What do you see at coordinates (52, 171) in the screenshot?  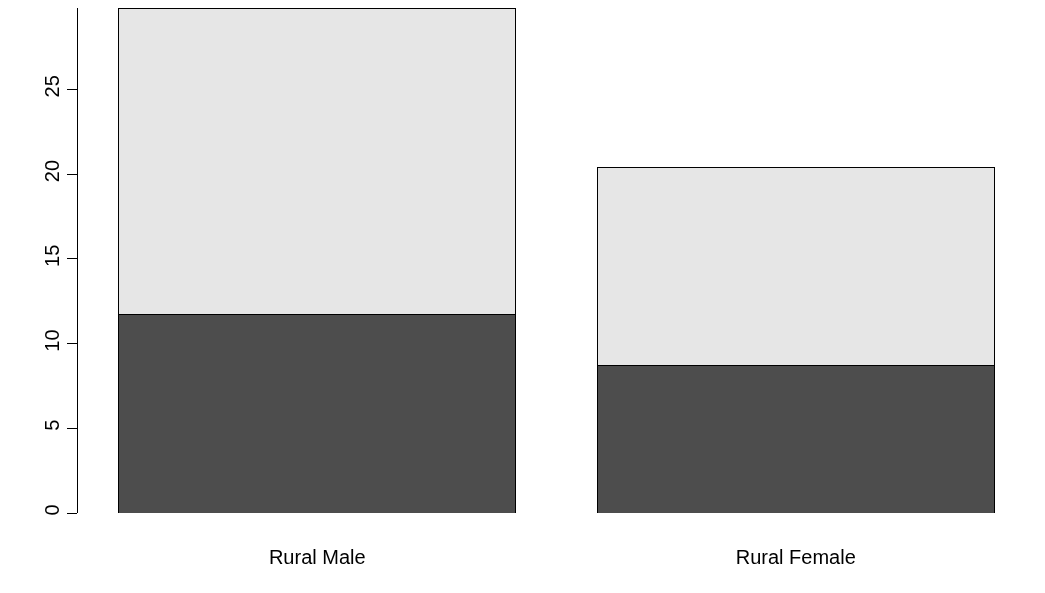 I see `y-tick-label: 20` at bounding box center [52, 171].